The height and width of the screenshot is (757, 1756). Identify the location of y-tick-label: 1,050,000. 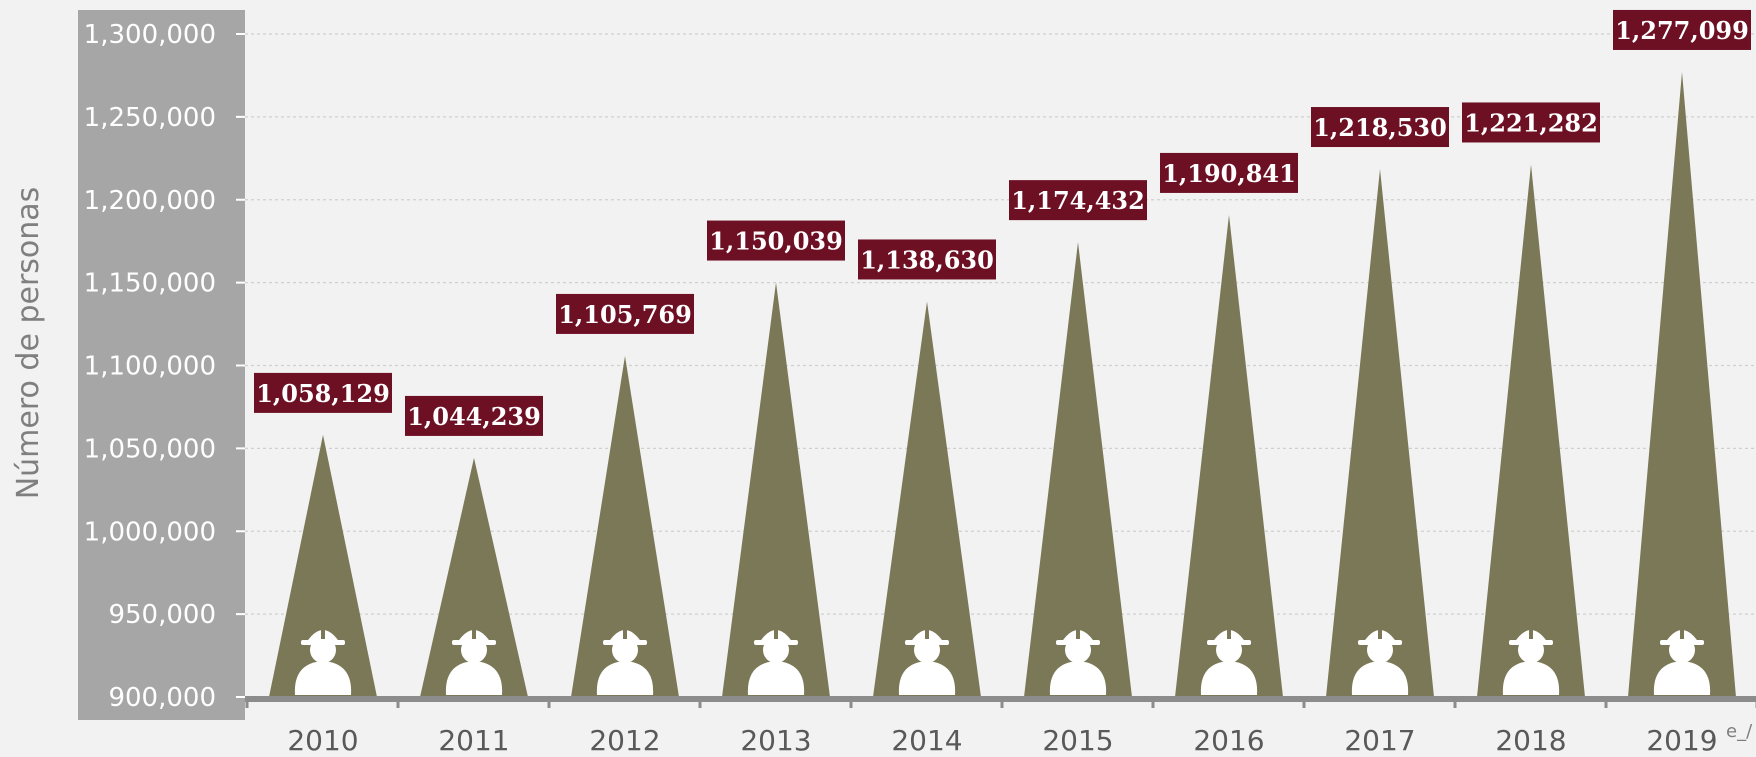
(150, 449).